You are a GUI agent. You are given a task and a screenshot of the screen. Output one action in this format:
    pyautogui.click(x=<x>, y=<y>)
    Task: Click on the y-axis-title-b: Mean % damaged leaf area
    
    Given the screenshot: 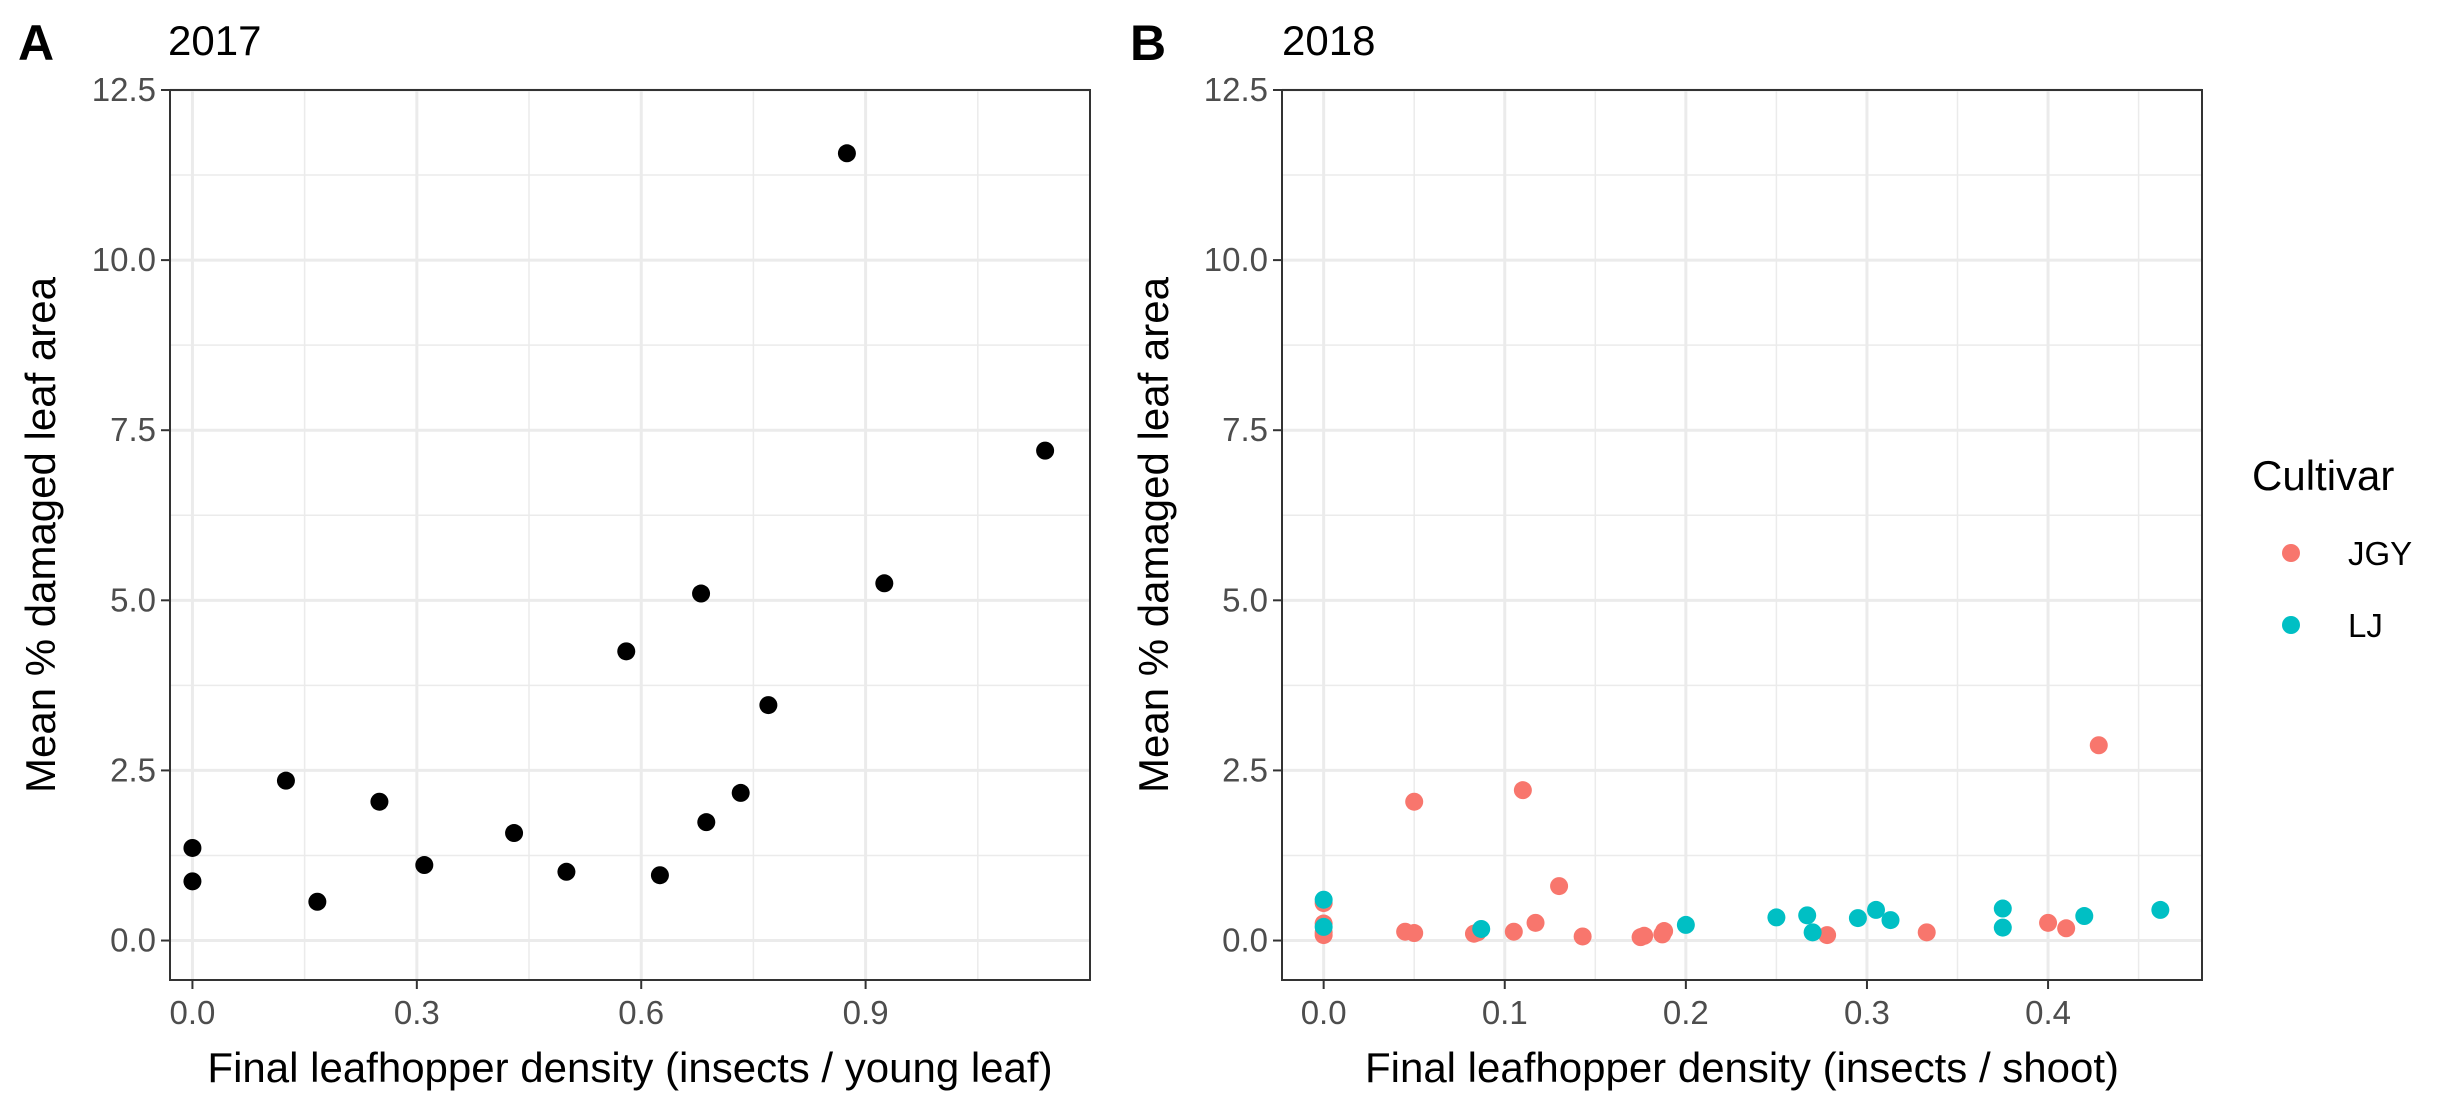 What is the action you would take?
    pyautogui.click(x=1153, y=534)
    